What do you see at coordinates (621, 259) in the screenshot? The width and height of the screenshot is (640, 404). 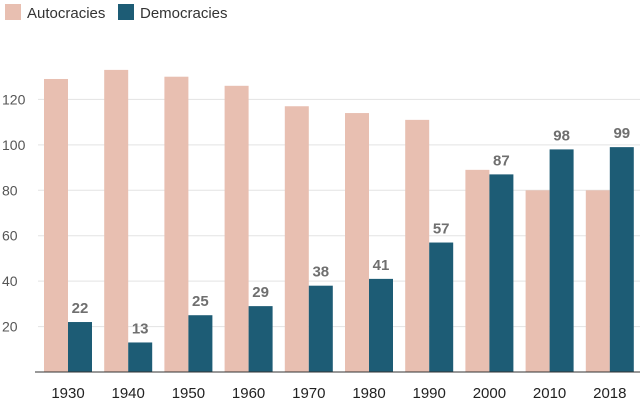 I see `bar-democracies-2018` at bounding box center [621, 259].